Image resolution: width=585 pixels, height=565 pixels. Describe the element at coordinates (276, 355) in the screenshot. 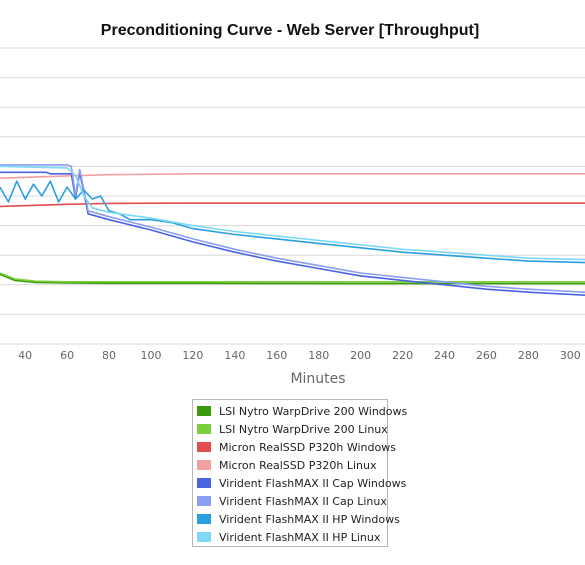

I see `x-tick-label: 160` at that location.